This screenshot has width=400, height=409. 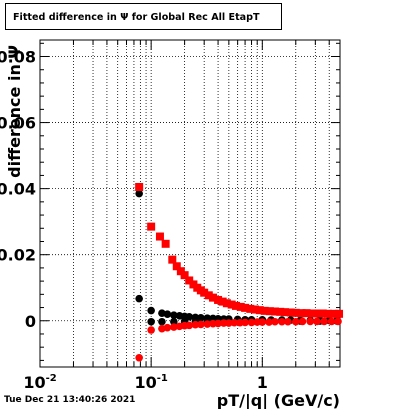 What do you see at coordinates (162, 378) in the screenshot?
I see `x-tick-exponent: -1` at bounding box center [162, 378].